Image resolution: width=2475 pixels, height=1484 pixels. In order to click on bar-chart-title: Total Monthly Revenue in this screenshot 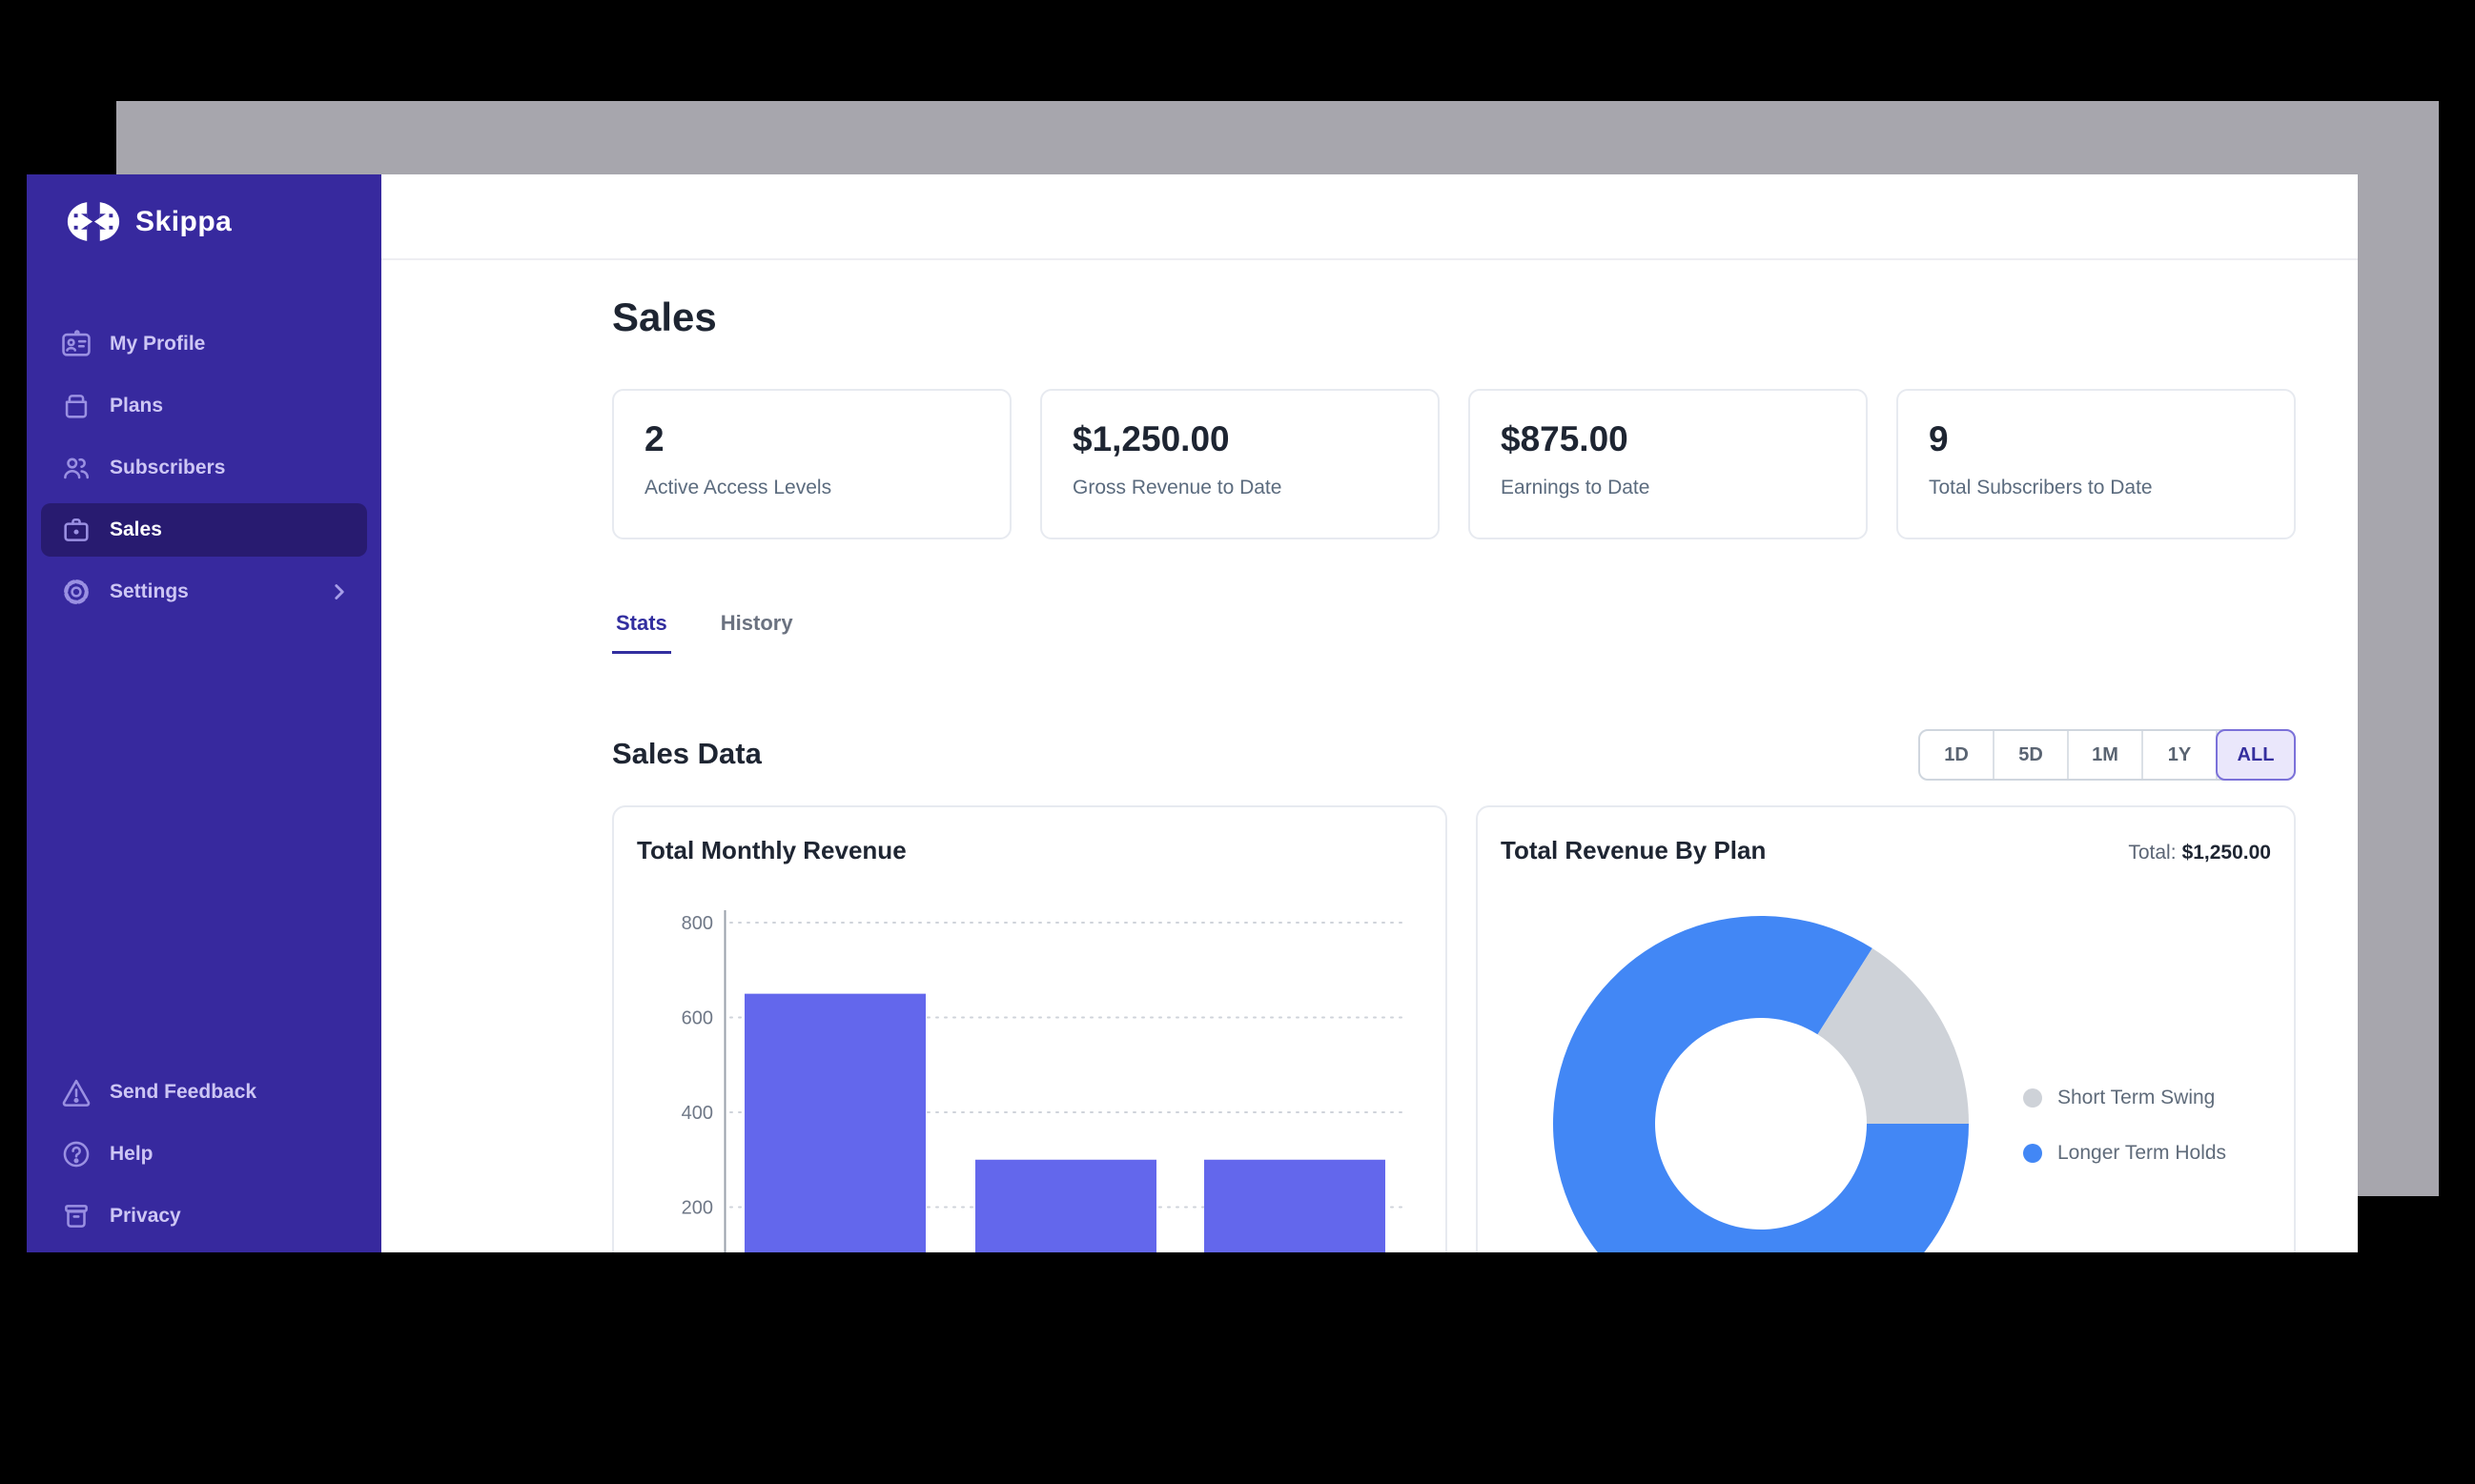, I will do `click(772, 850)`.